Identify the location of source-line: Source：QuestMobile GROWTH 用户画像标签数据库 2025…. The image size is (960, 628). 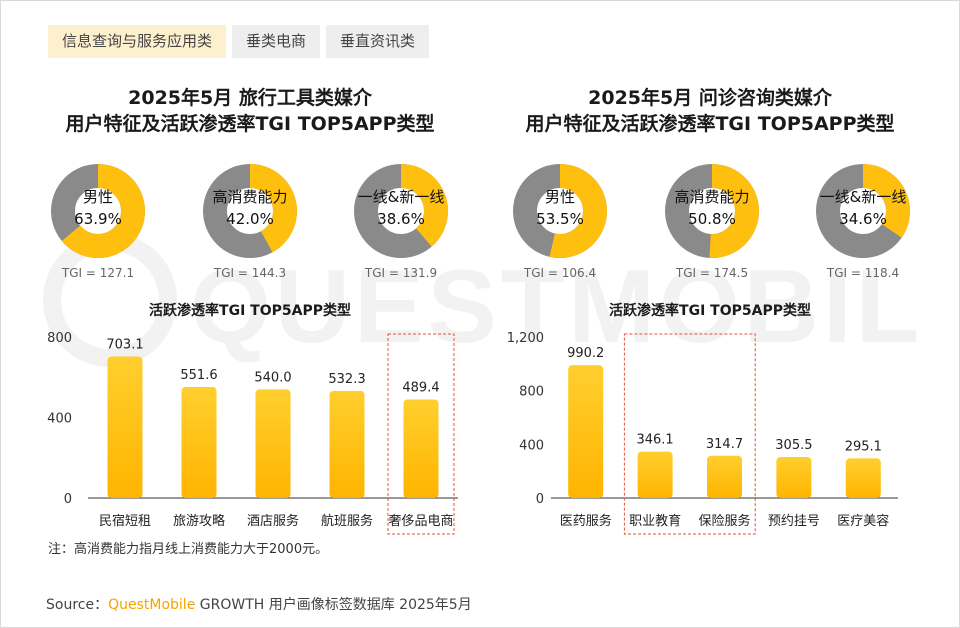
(259, 604).